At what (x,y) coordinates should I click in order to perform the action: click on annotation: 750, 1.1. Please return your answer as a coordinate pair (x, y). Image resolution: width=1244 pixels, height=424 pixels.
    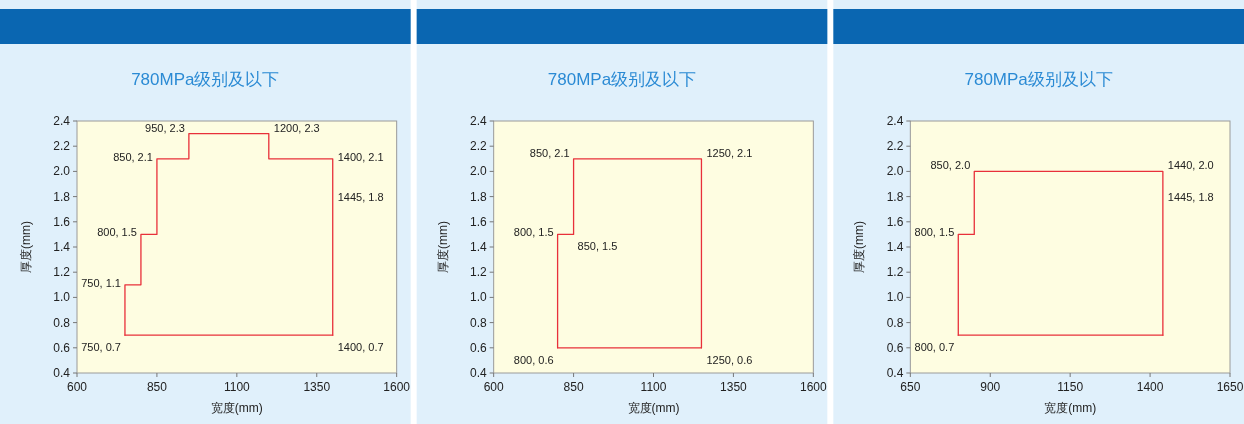
    Looking at the image, I should click on (101, 282).